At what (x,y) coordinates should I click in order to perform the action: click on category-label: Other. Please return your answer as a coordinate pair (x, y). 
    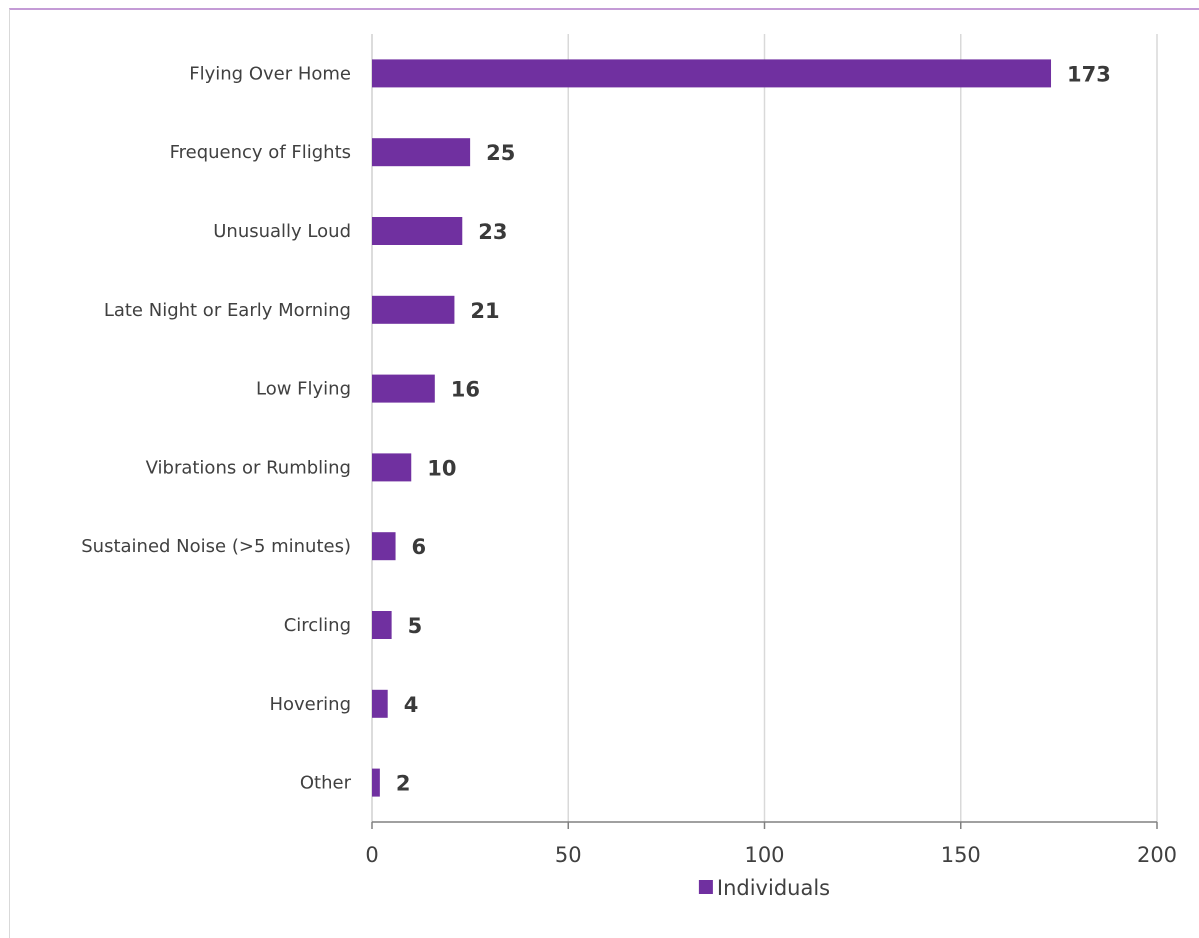
    Looking at the image, I should click on (326, 783).